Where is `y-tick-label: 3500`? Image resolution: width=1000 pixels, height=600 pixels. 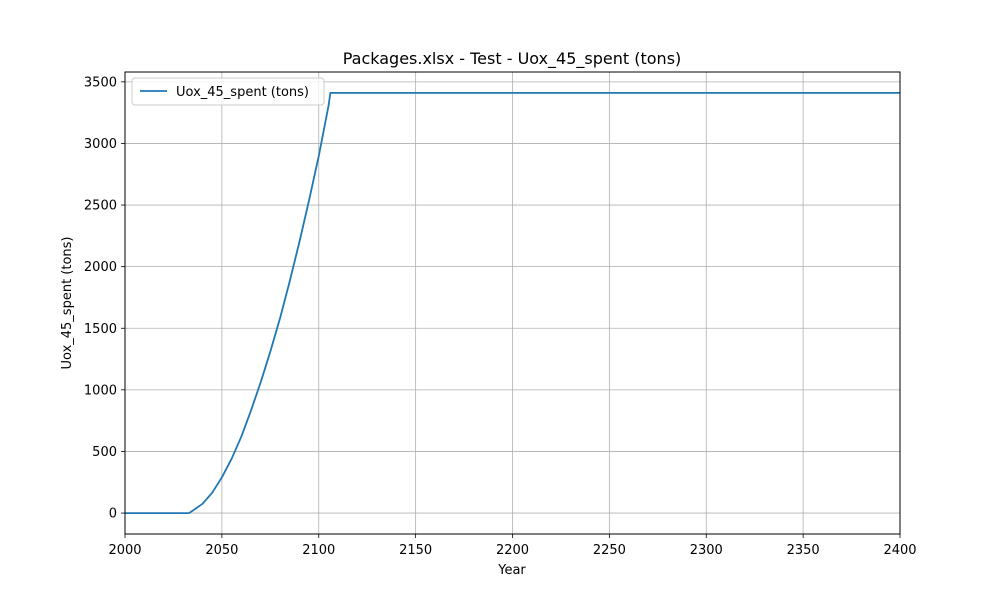 y-tick-label: 3500 is located at coordinates (100, 82).